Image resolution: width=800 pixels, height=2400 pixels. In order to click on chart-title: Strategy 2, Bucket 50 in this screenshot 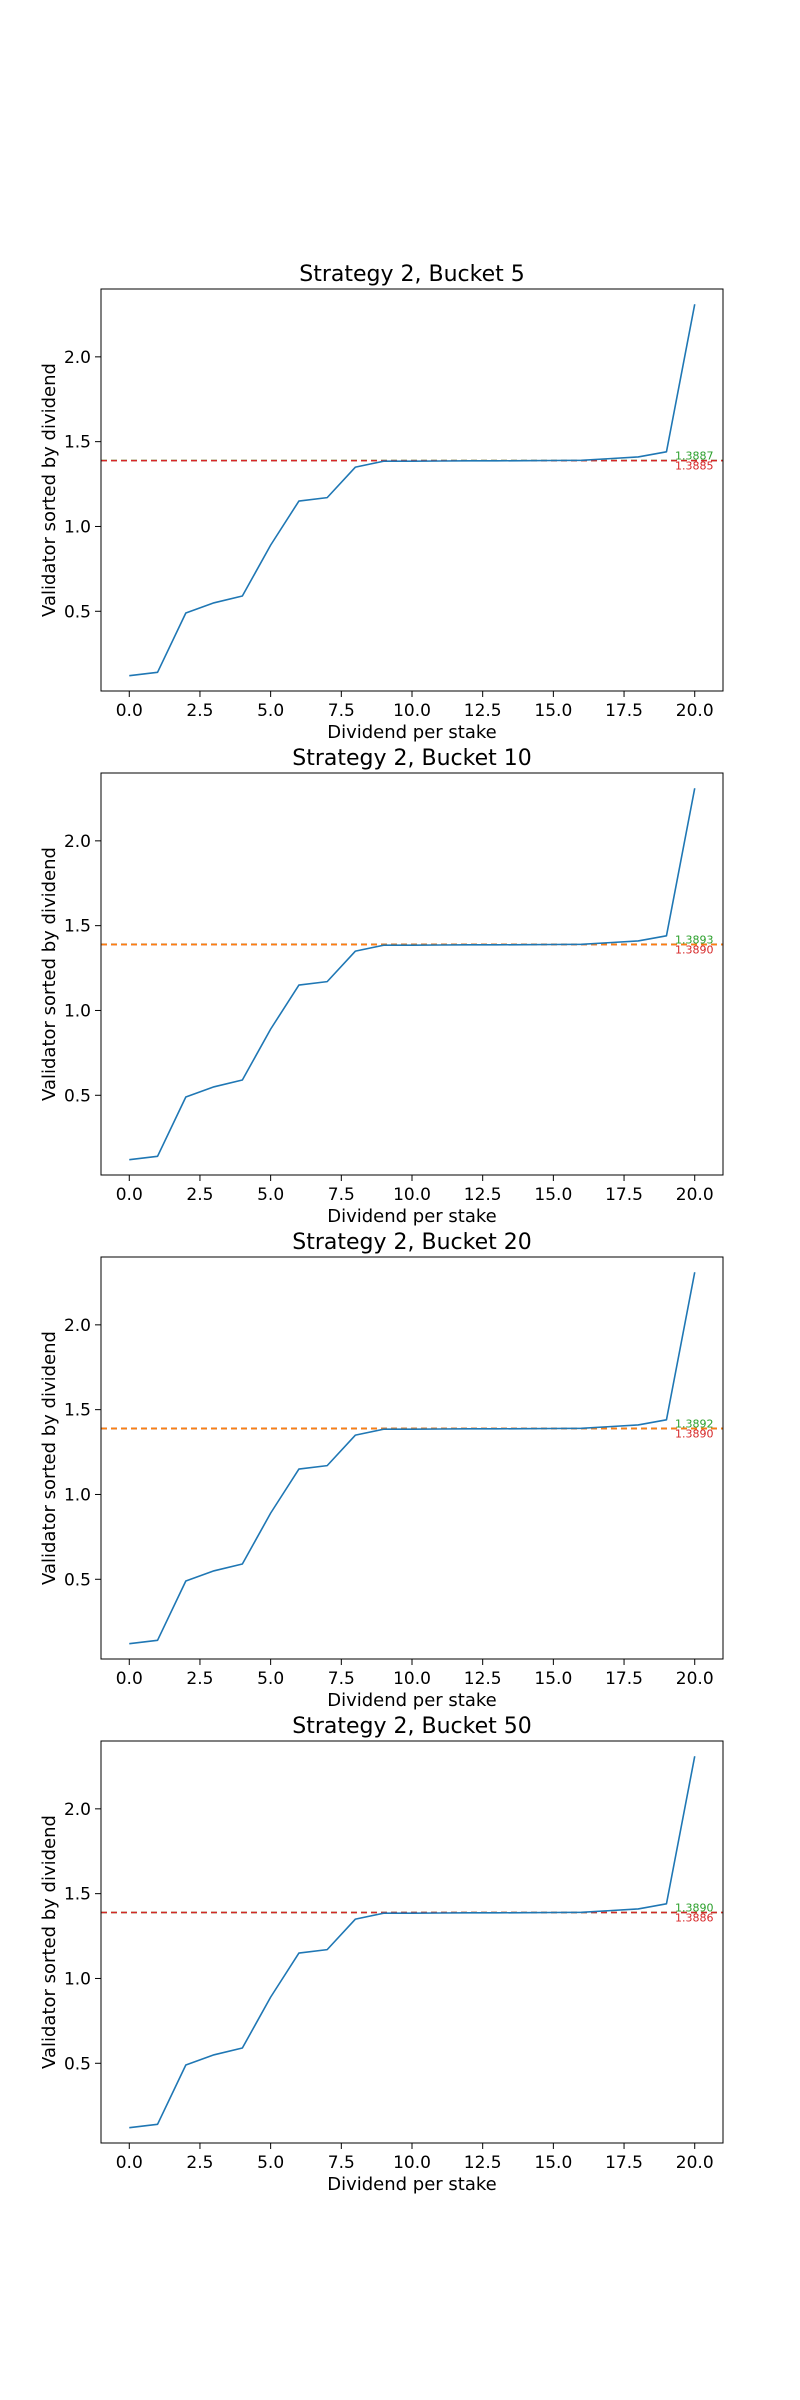, I will do `click(411, 1726)`.